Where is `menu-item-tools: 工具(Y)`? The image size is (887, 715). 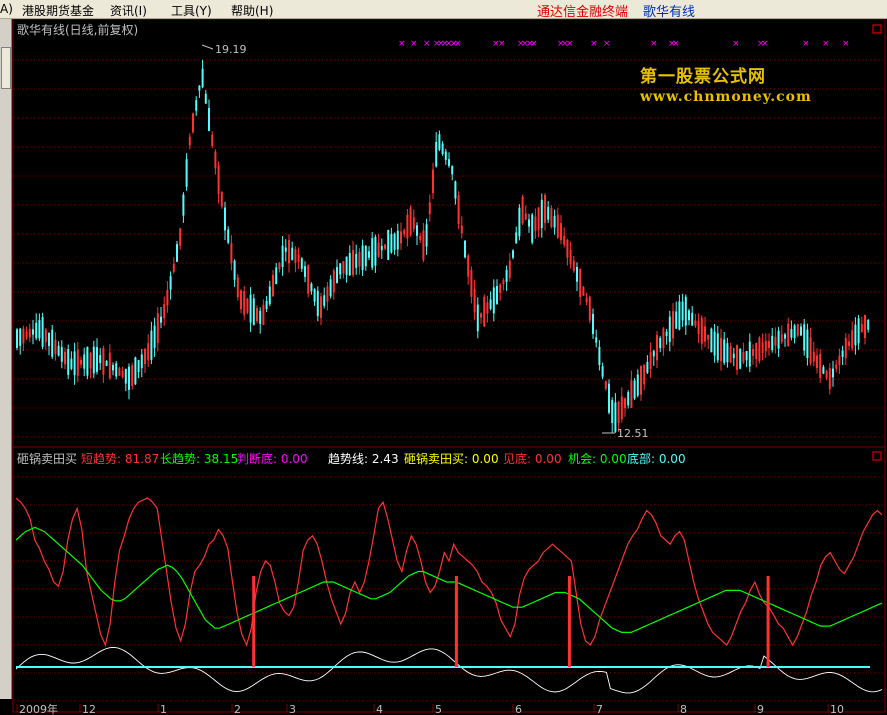
menu-item-tools: 工具(Y) is located at coordinates (191, 11).